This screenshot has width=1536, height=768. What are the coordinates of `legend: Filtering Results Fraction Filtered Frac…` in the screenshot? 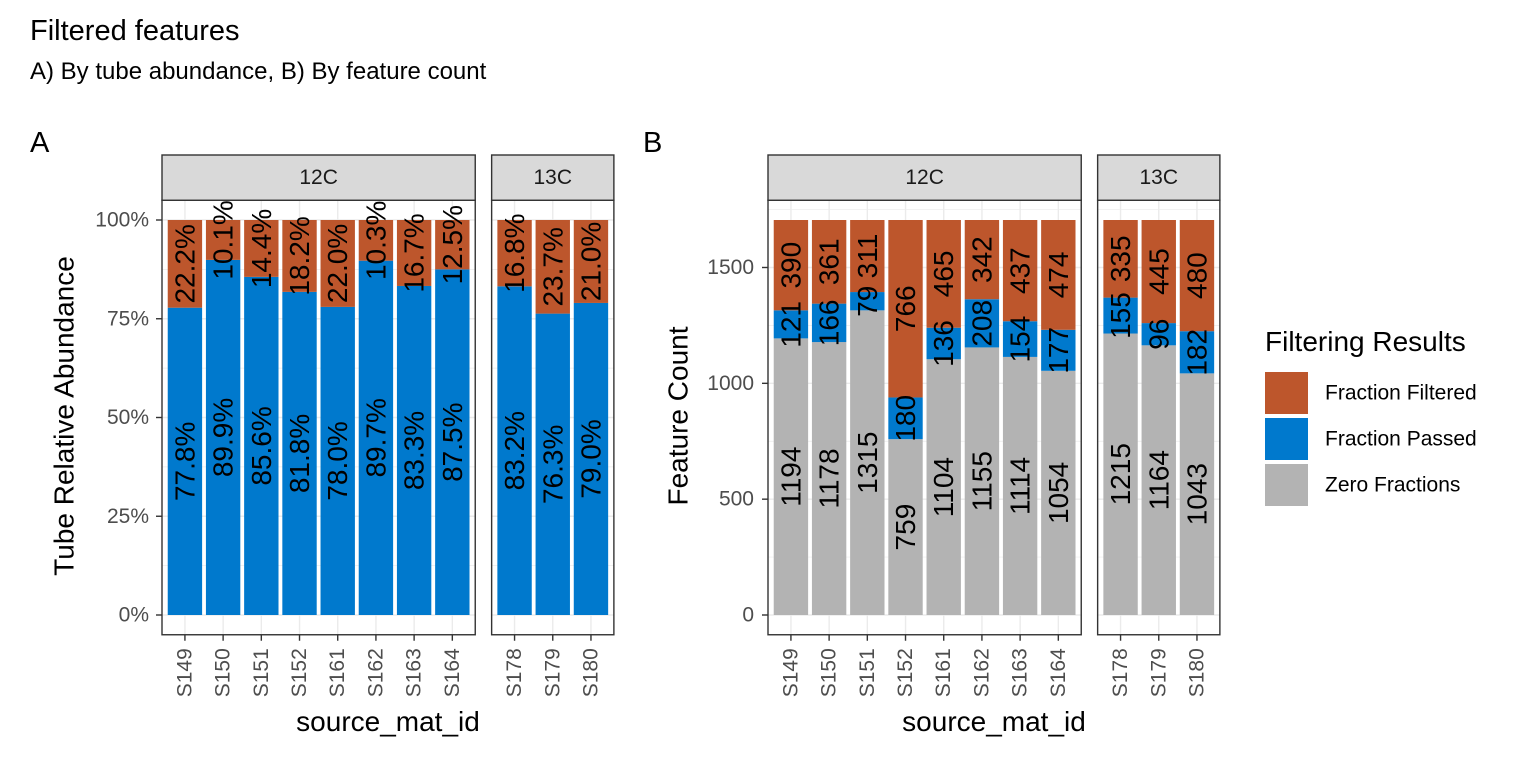 It's located at (1371, 416).